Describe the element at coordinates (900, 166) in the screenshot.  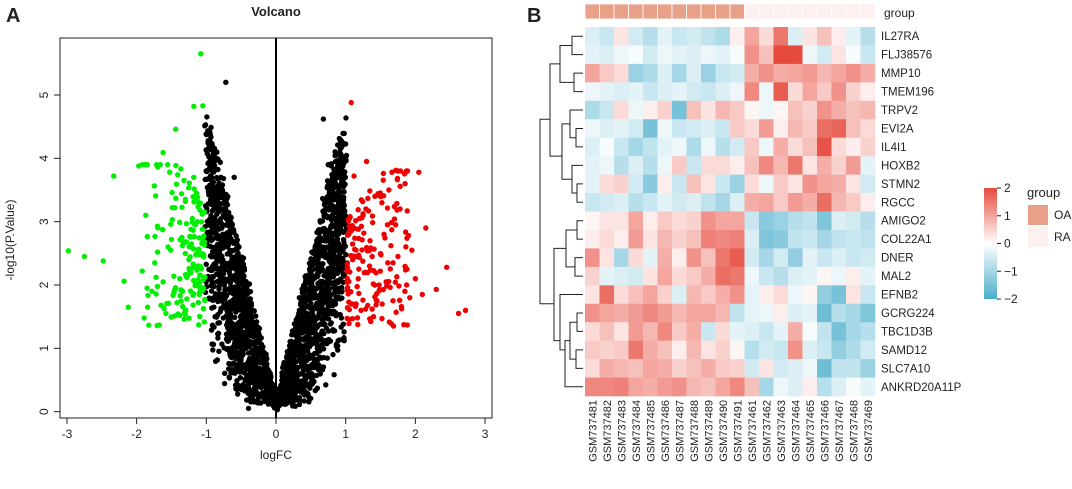
I see `row-label: HOXB2` at that location.